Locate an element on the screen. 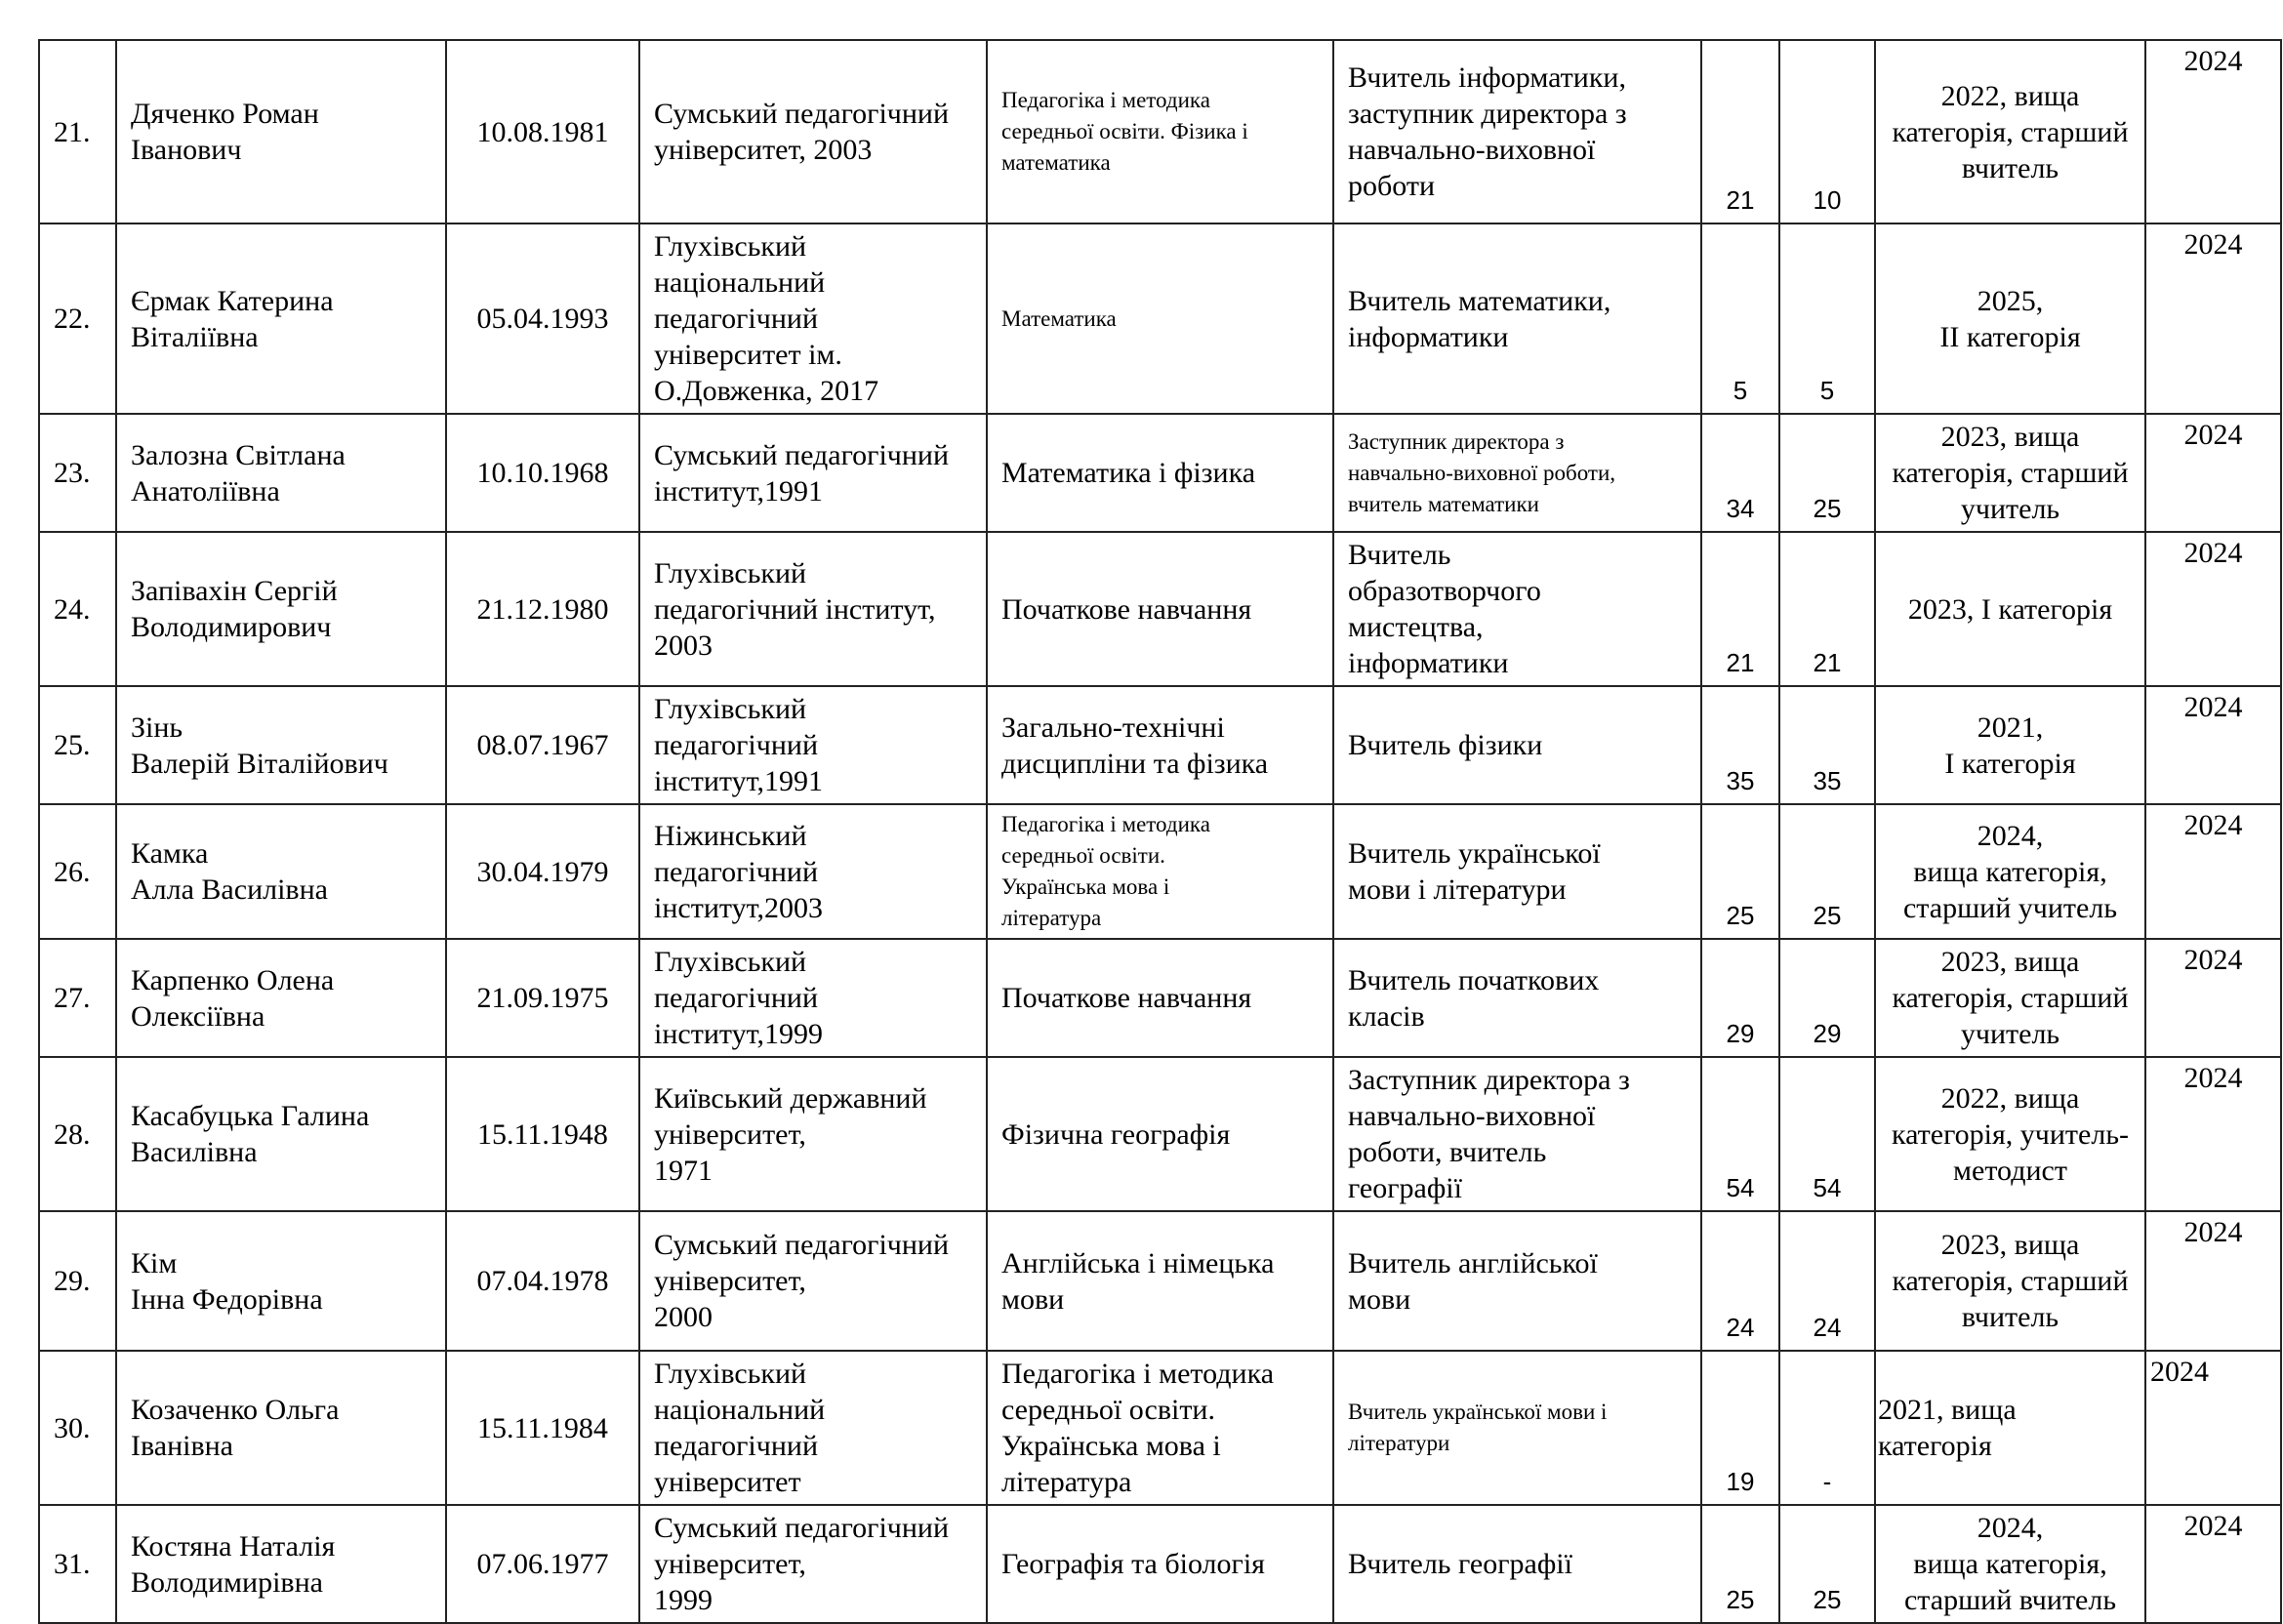 The height and width of the screenshot is (1624, 2283). specialty: Географія та біологія is located at coordinates (1160, 1564).